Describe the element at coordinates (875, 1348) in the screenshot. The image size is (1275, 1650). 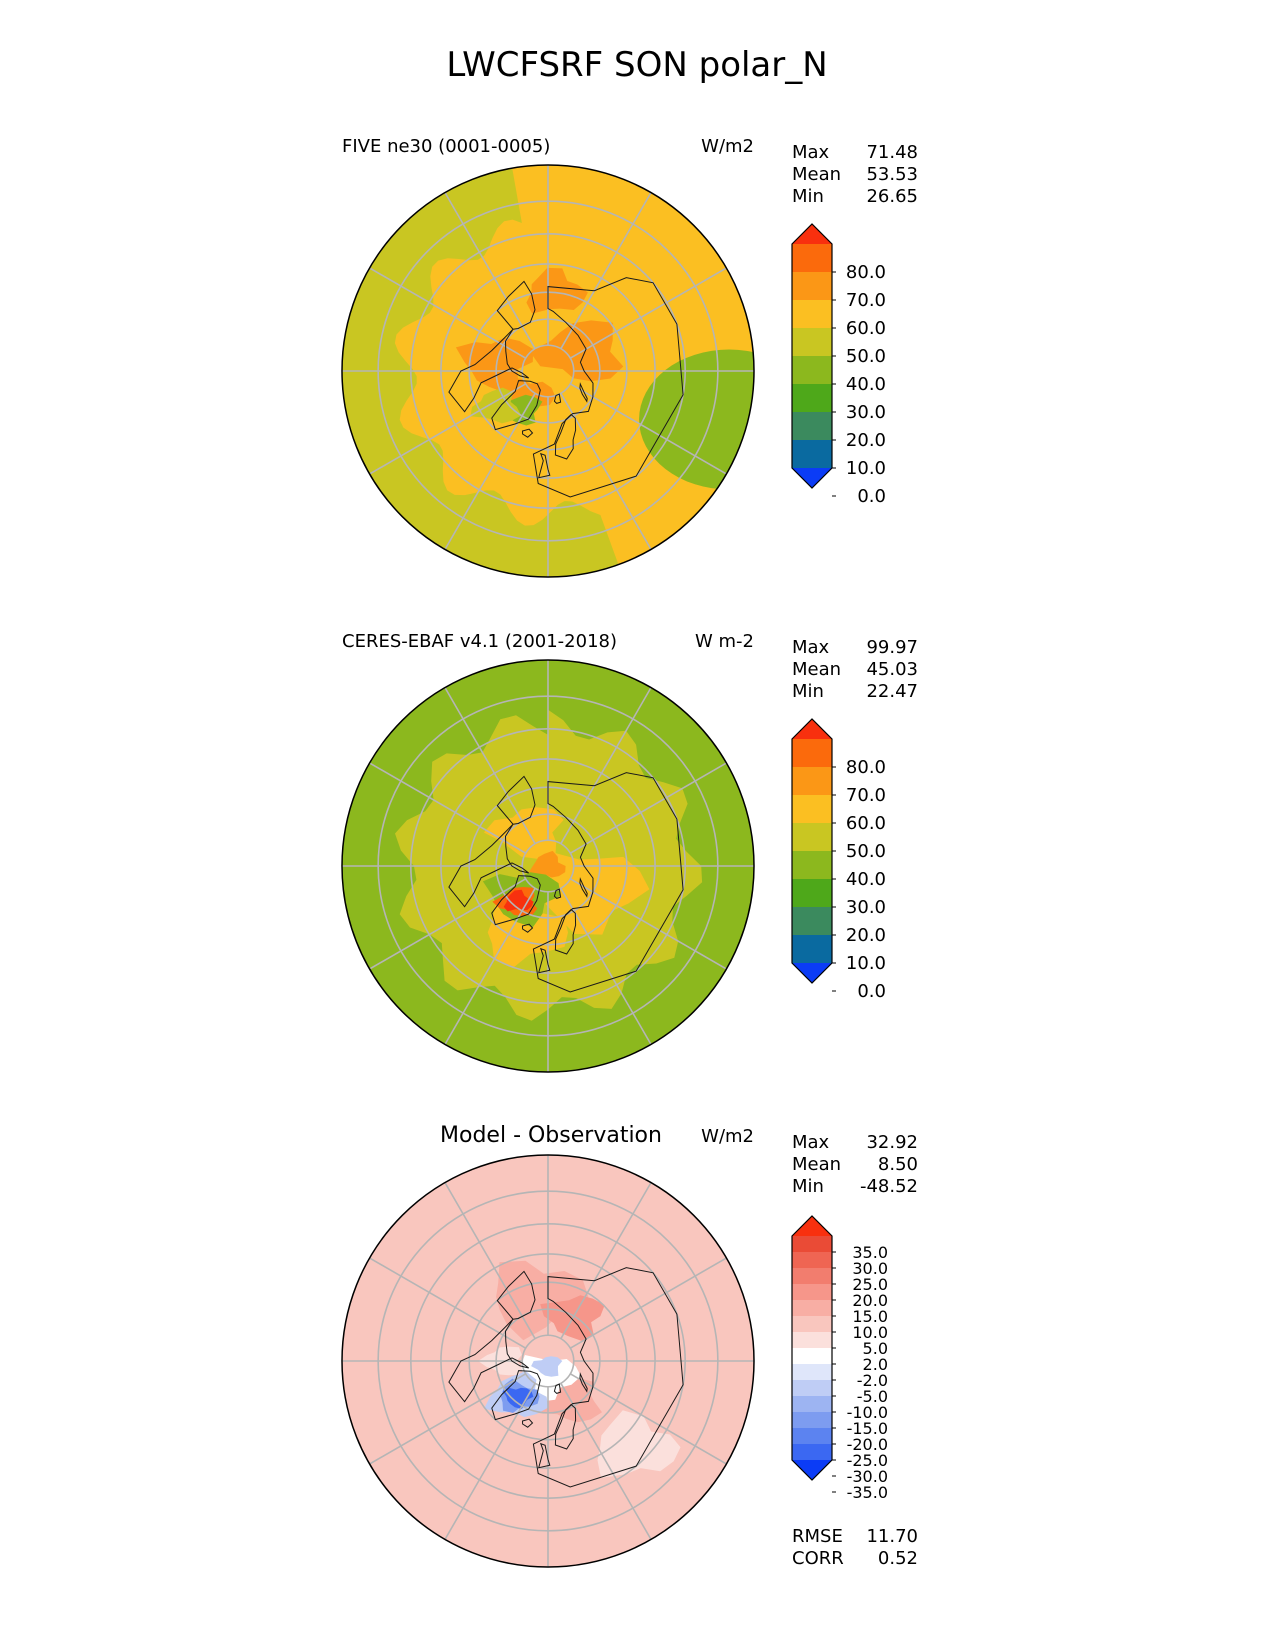
I see `colorbar-tick-label: 5.0` at that location.